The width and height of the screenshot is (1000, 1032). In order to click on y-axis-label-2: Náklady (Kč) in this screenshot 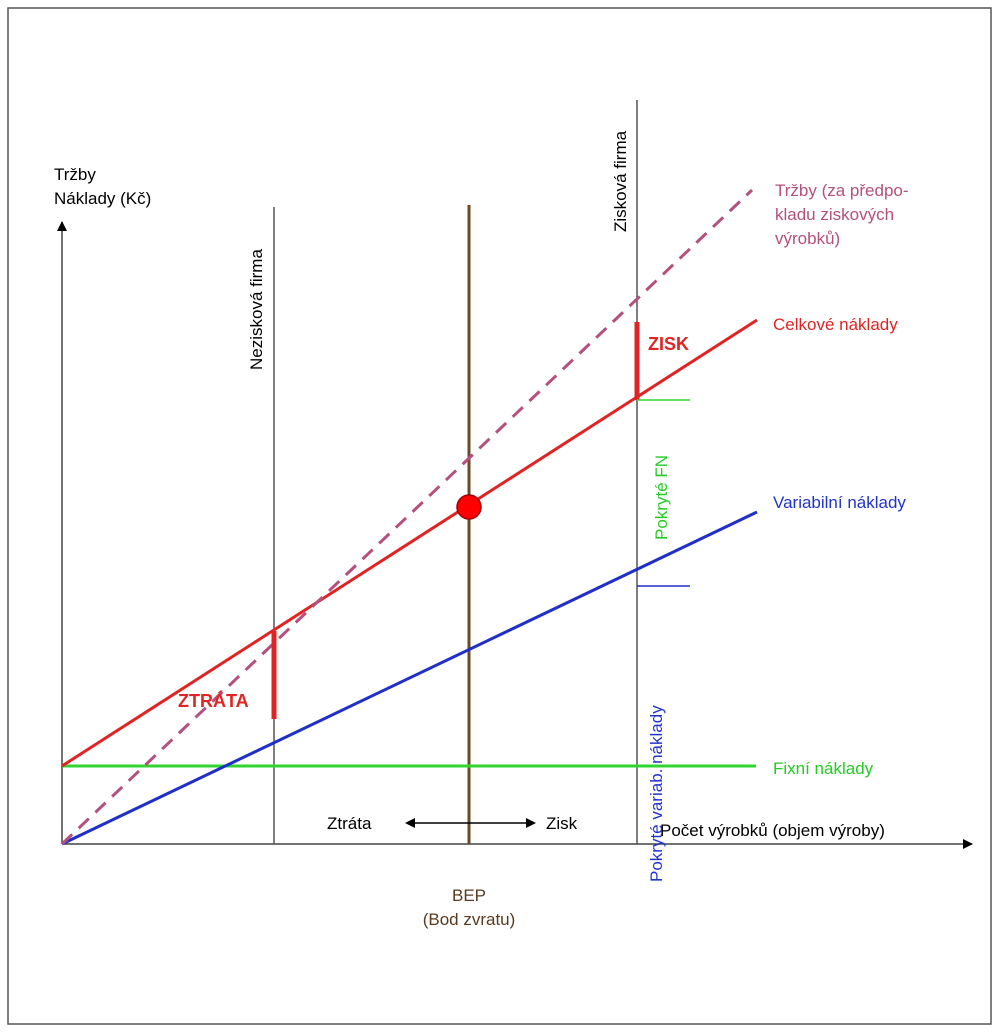, I will do `click(102, 198)`.